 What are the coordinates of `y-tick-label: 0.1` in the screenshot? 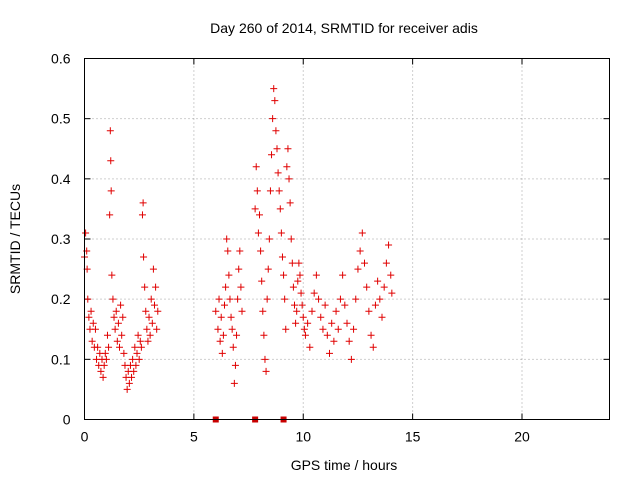 It's located at (61, 359).